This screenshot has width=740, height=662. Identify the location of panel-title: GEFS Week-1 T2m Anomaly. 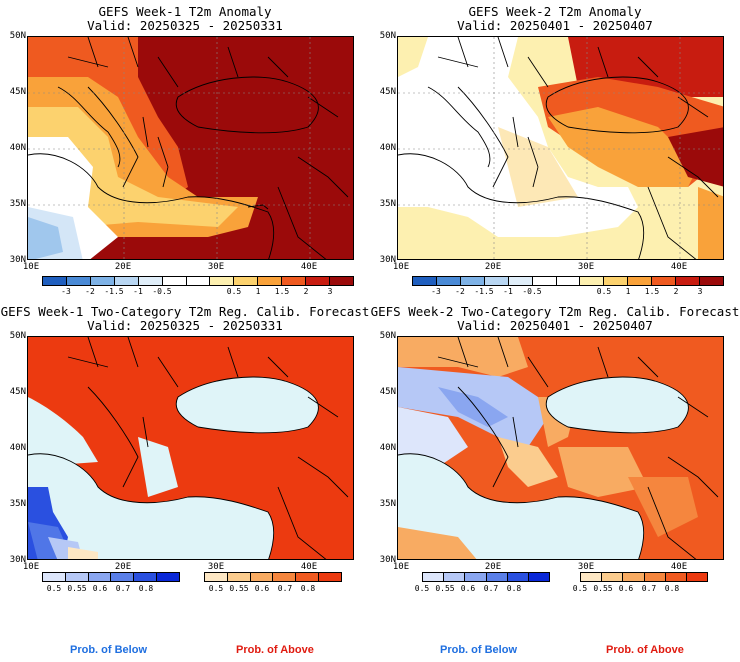
(185, 11).